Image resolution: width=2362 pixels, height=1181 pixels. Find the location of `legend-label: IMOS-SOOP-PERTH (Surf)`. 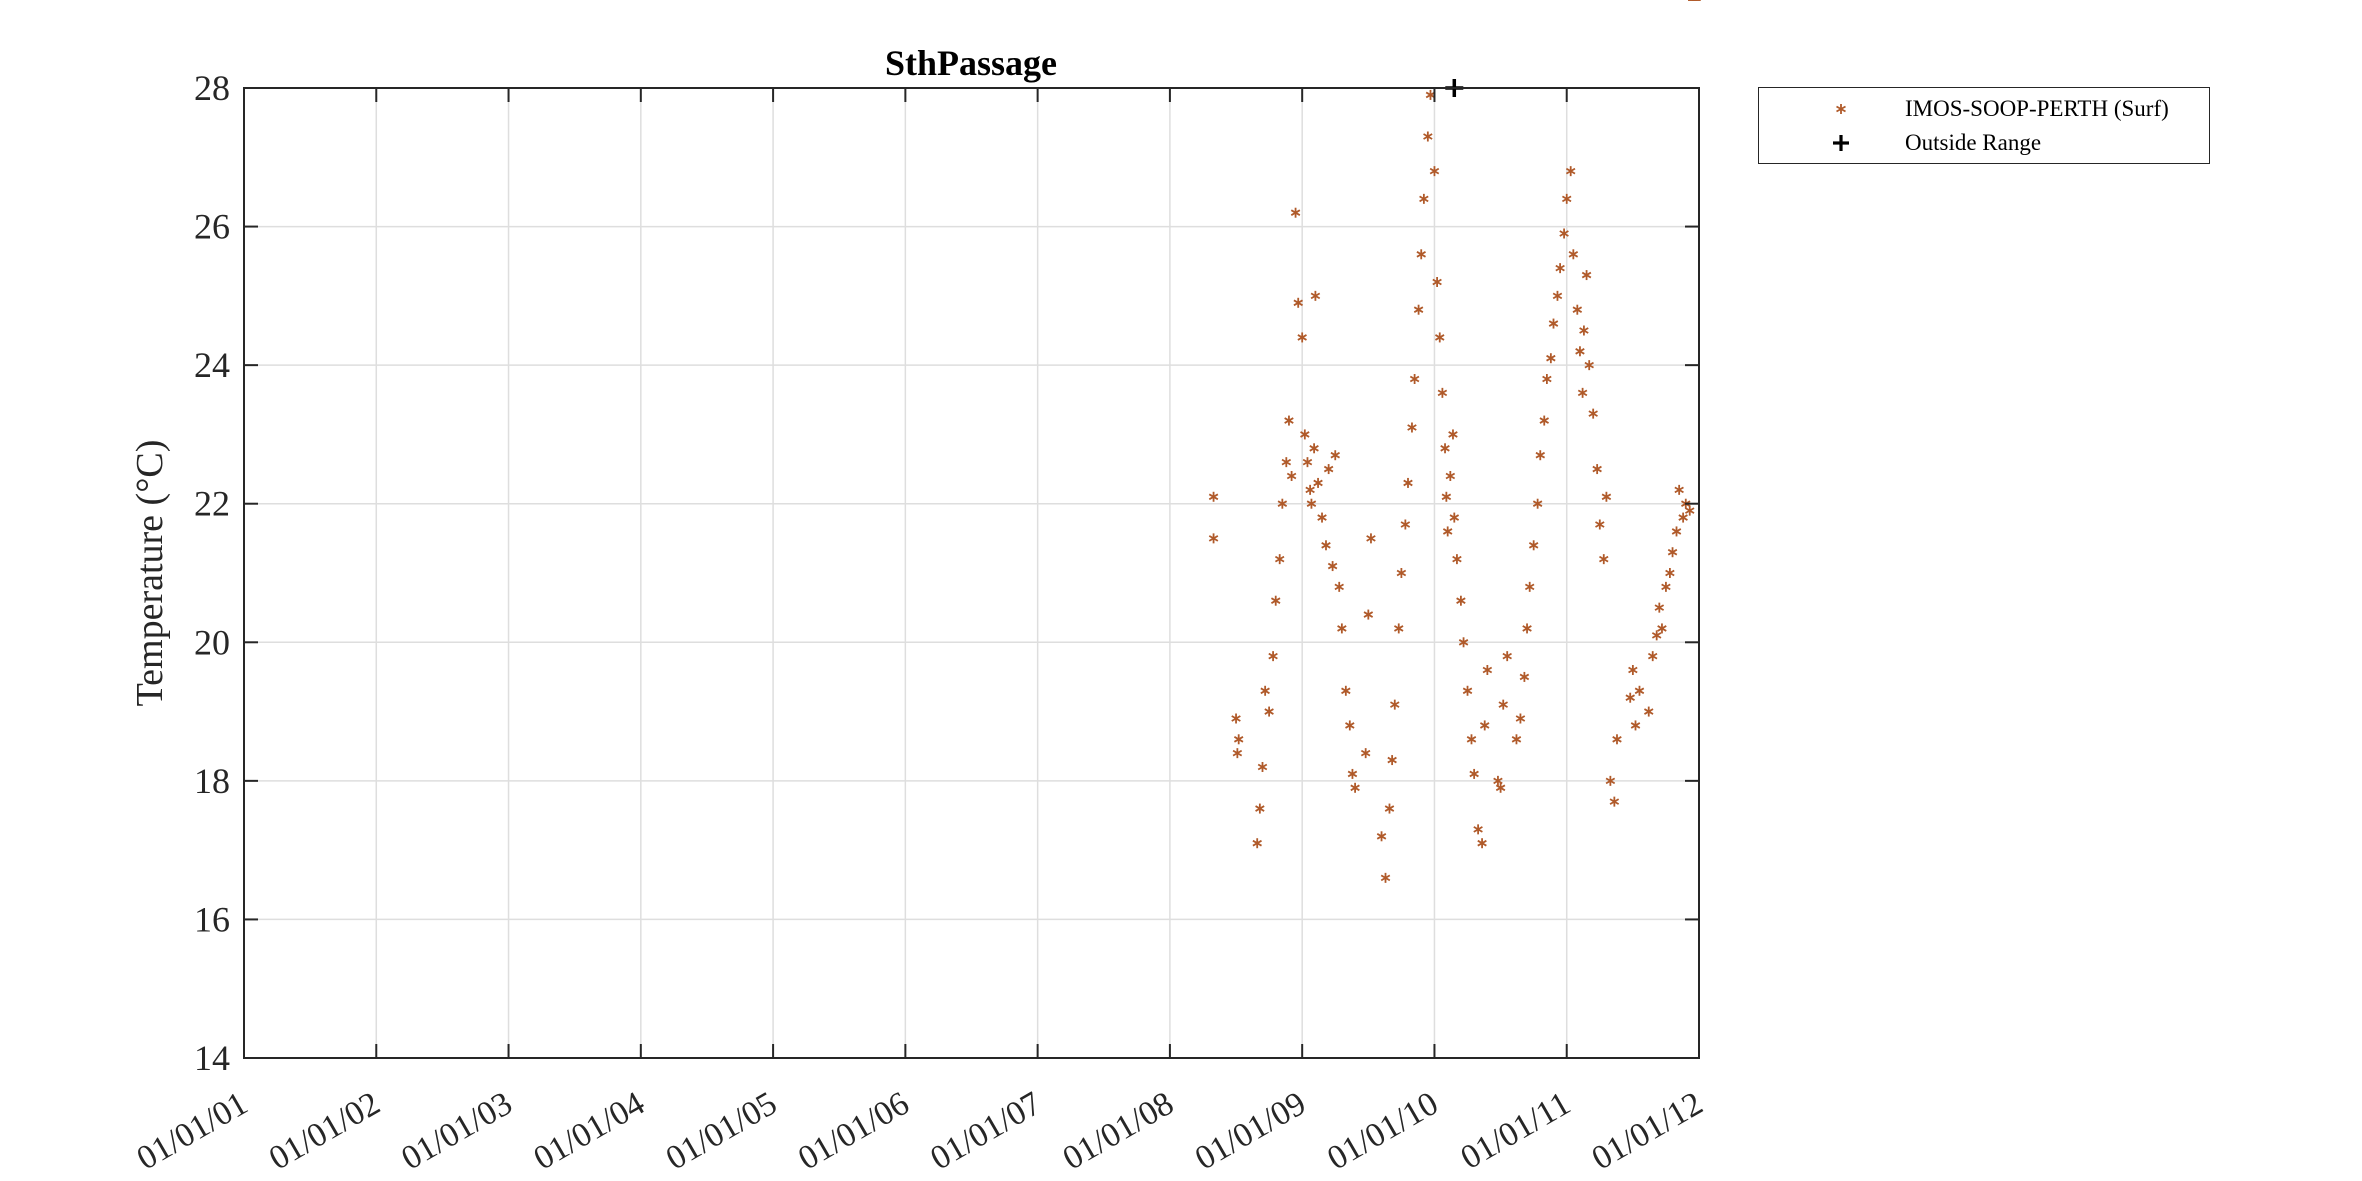

legend-label: IMOS-SOOP-PERTH (Surf) is located at coordinates (2037, 108).